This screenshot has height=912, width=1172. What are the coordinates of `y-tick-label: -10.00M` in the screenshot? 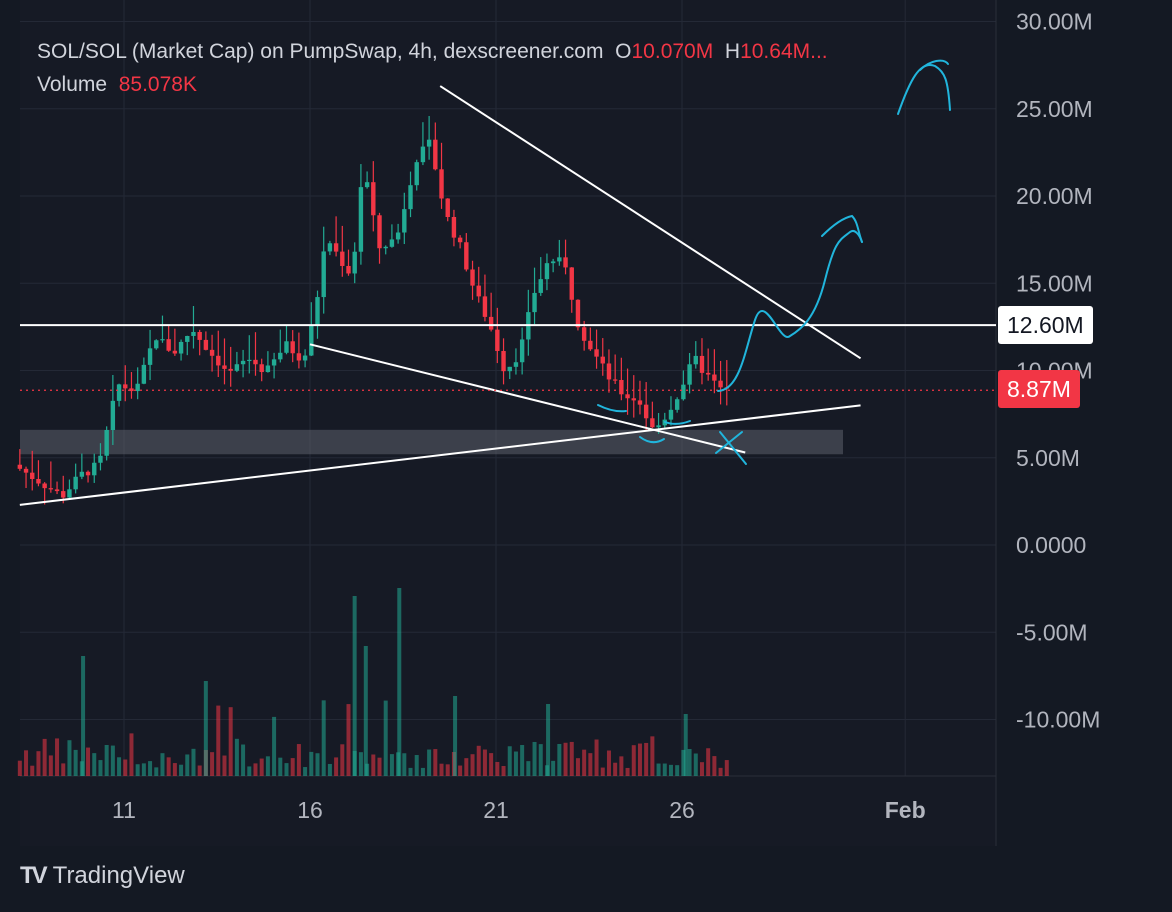 It's located at (1058, 720).